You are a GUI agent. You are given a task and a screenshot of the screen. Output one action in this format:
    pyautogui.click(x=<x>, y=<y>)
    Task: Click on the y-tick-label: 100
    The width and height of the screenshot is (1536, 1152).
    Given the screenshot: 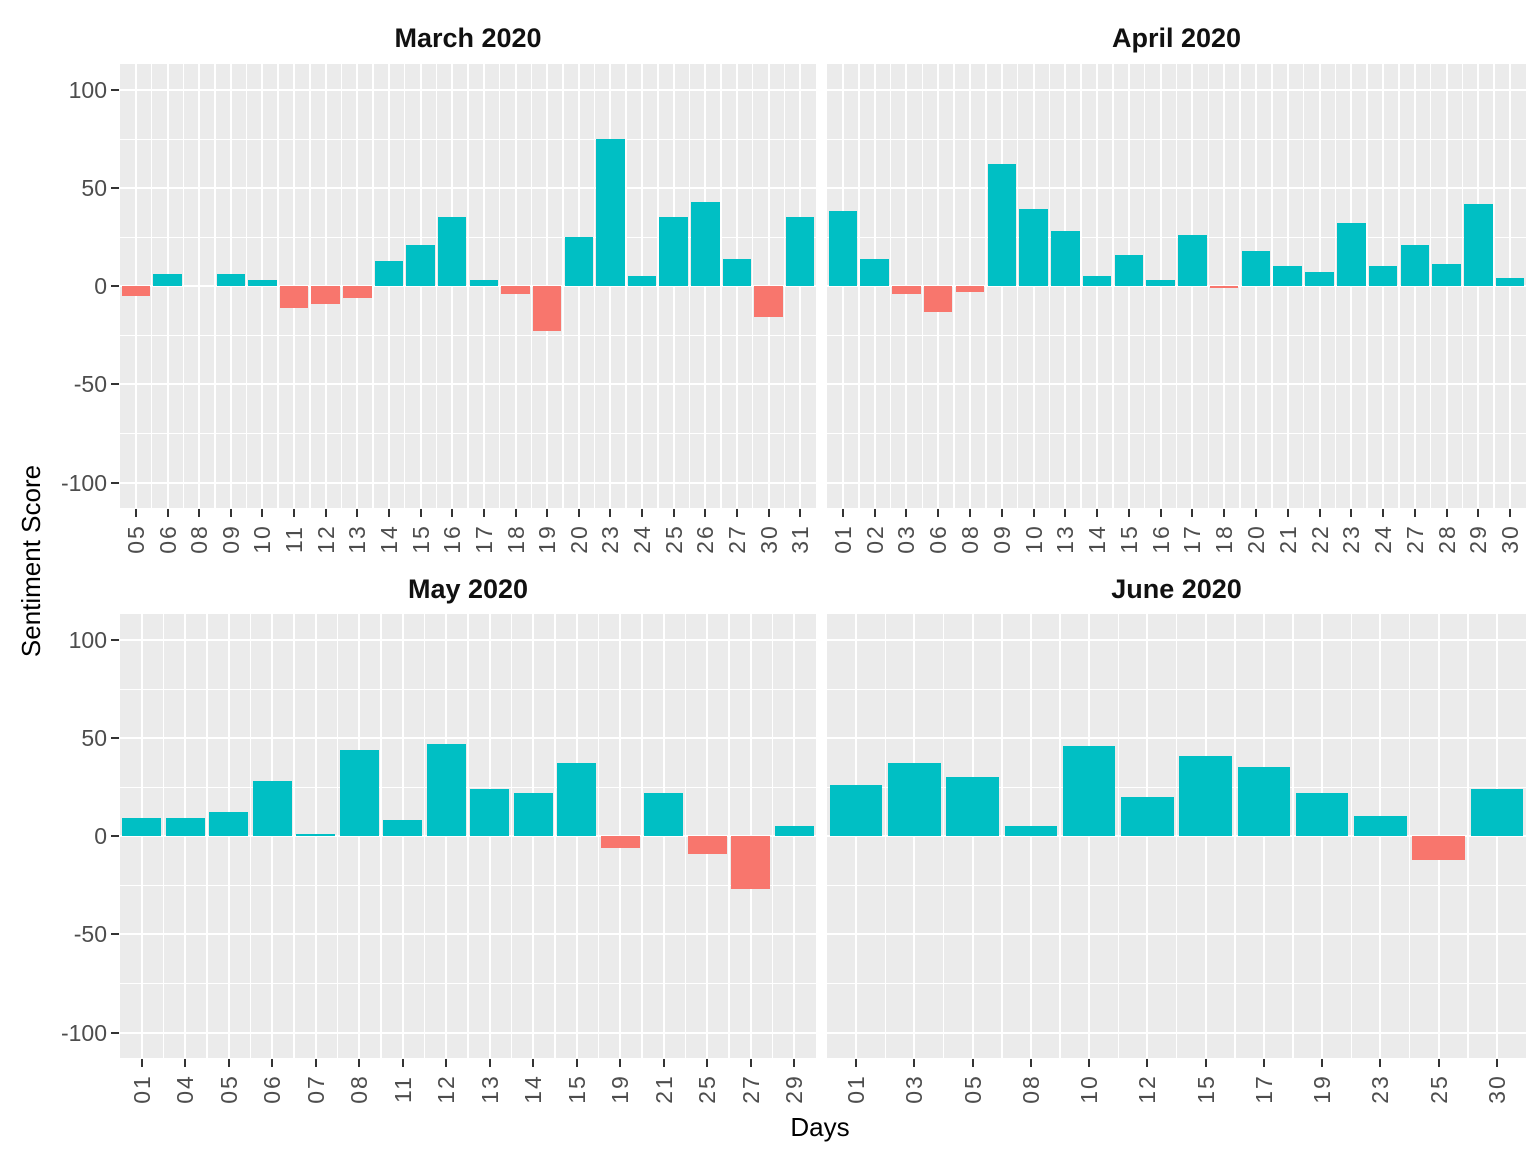 What is the action you would take?
    pyautogui.click(x=87, y=639)
    